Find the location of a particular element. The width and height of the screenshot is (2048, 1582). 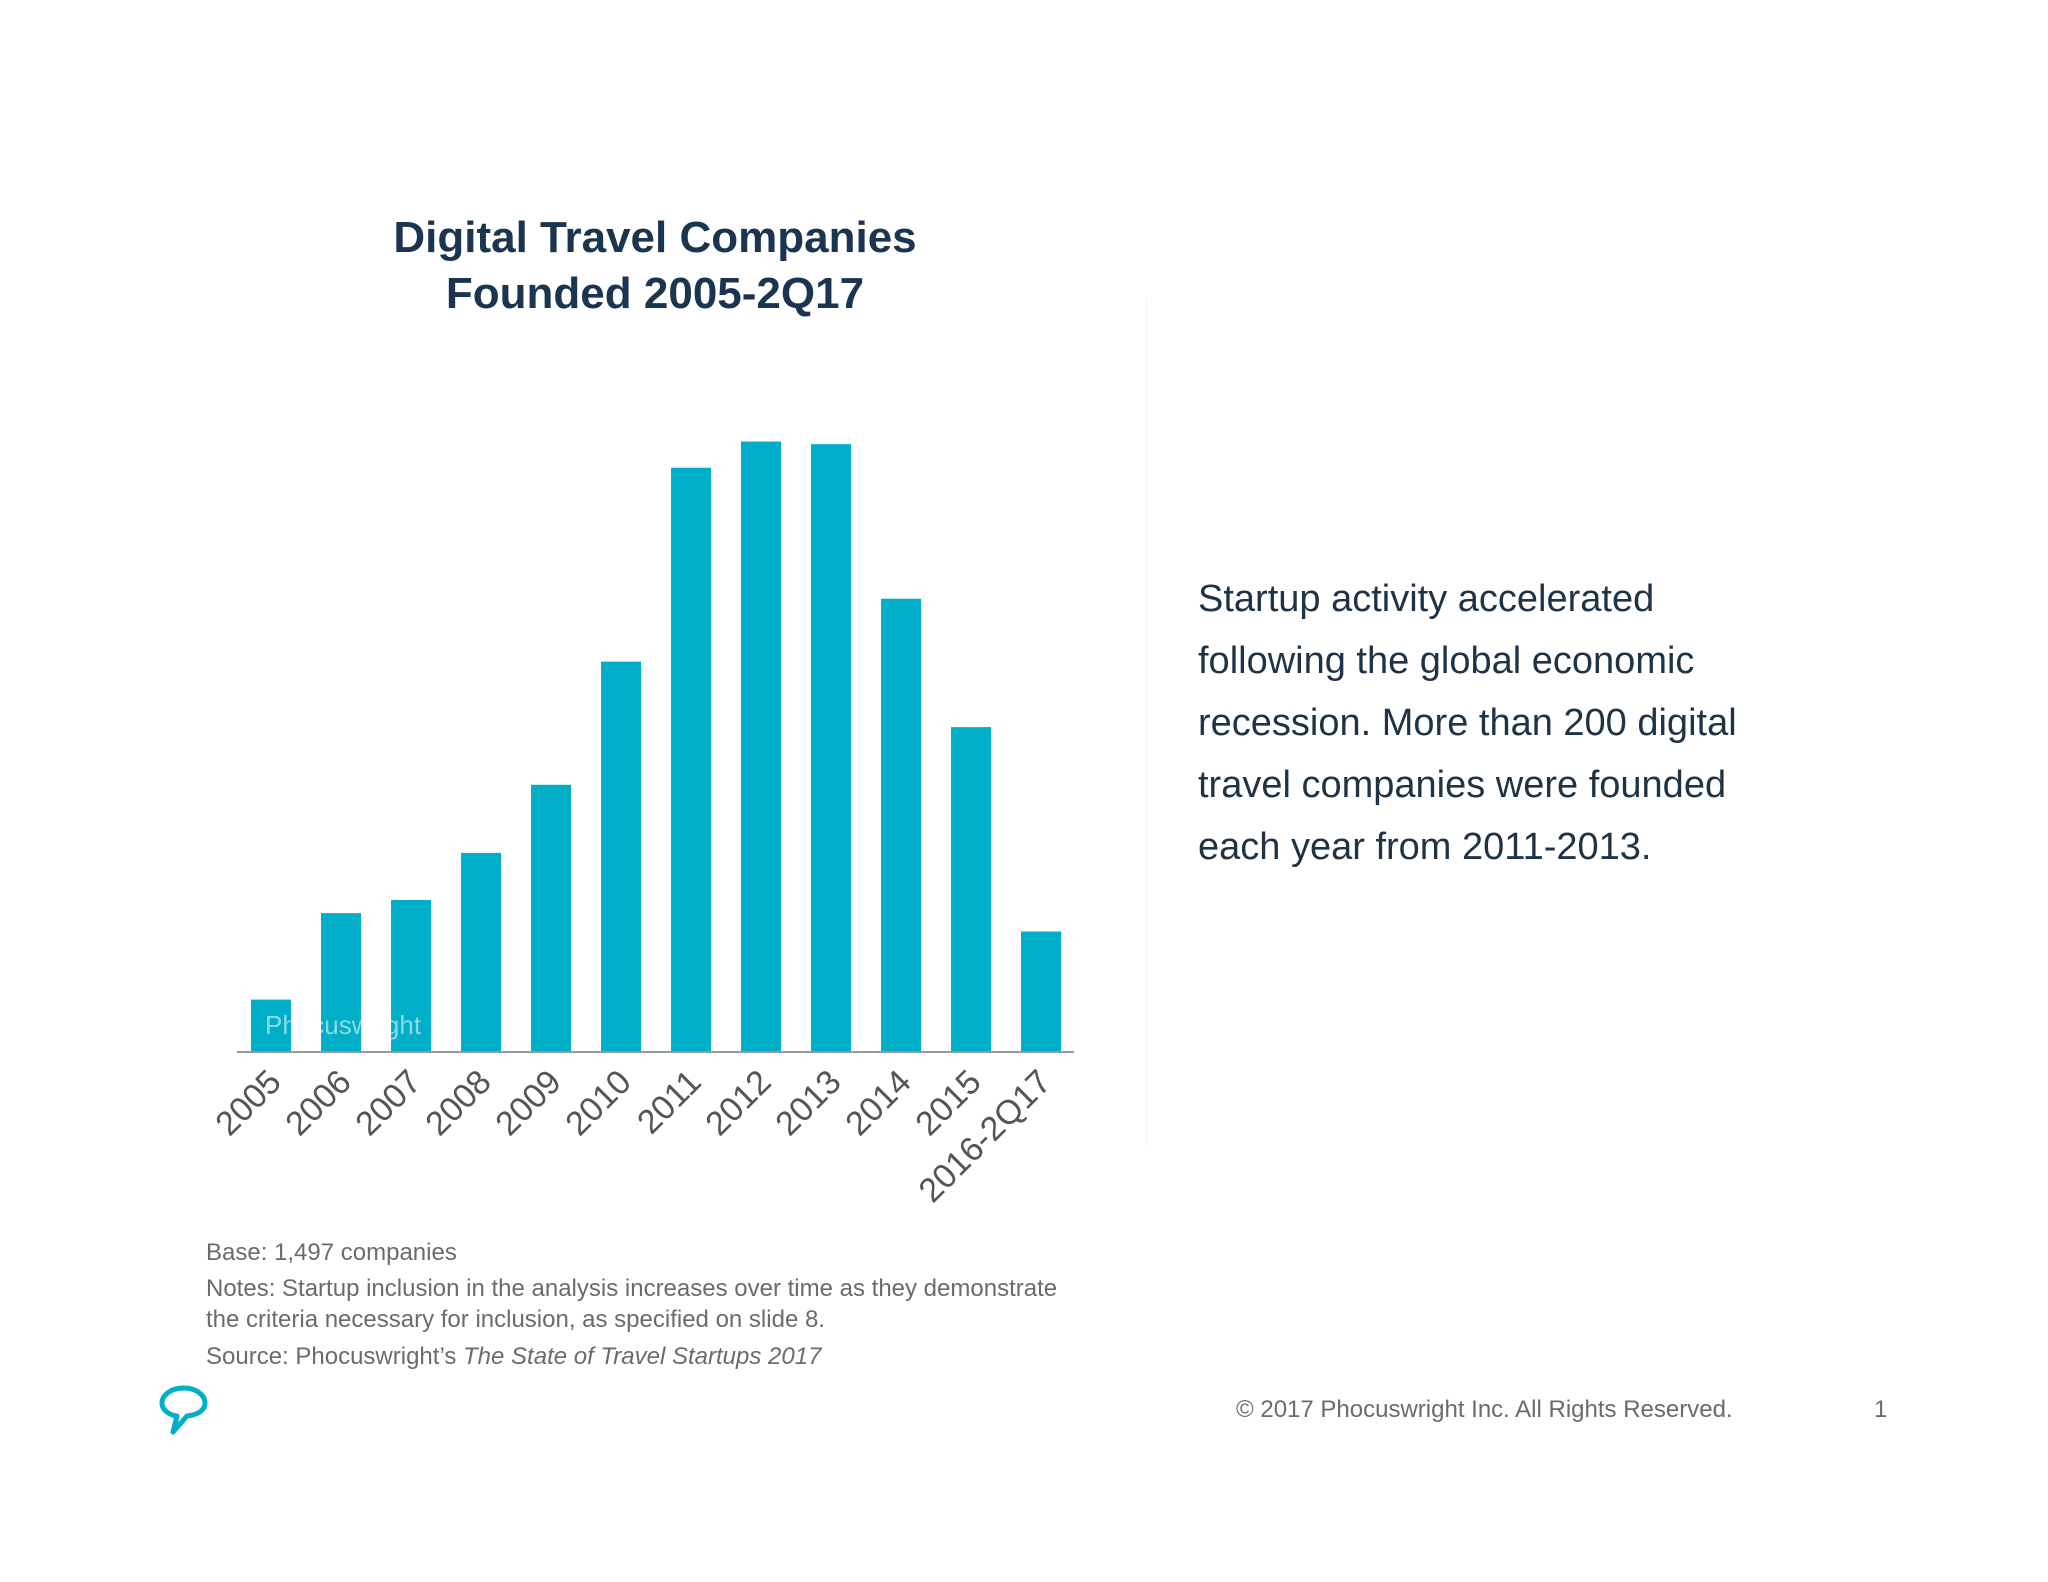

callout-line-4: travel companies were founded is located at coordinates (1462, 785).